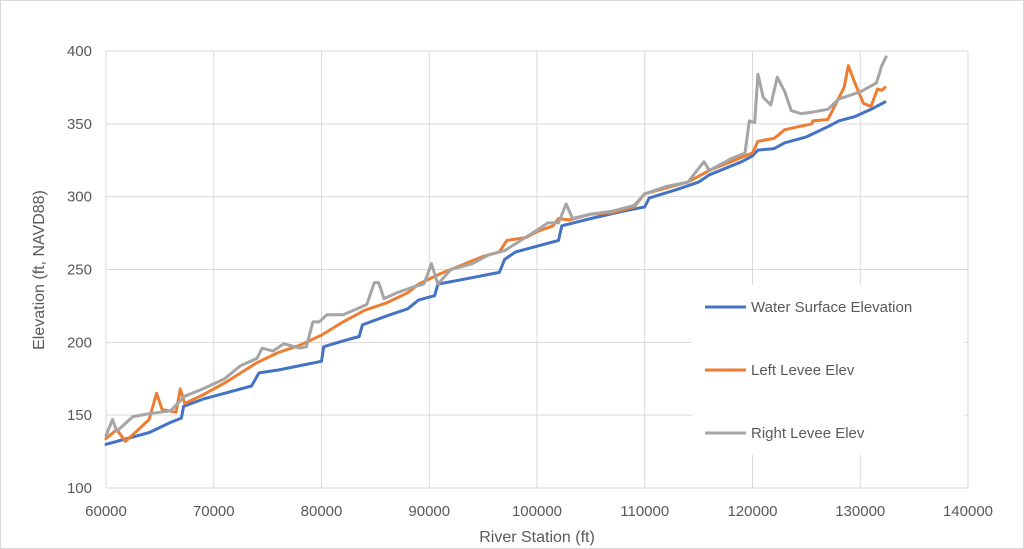  I want to click on x-tick-label: 60000, so click(106, 511).